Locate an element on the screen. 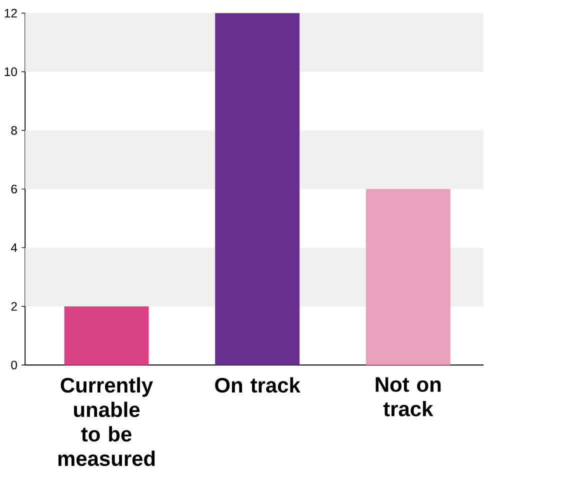  y-tick-label: 4 is located at coordinates (14, 248).